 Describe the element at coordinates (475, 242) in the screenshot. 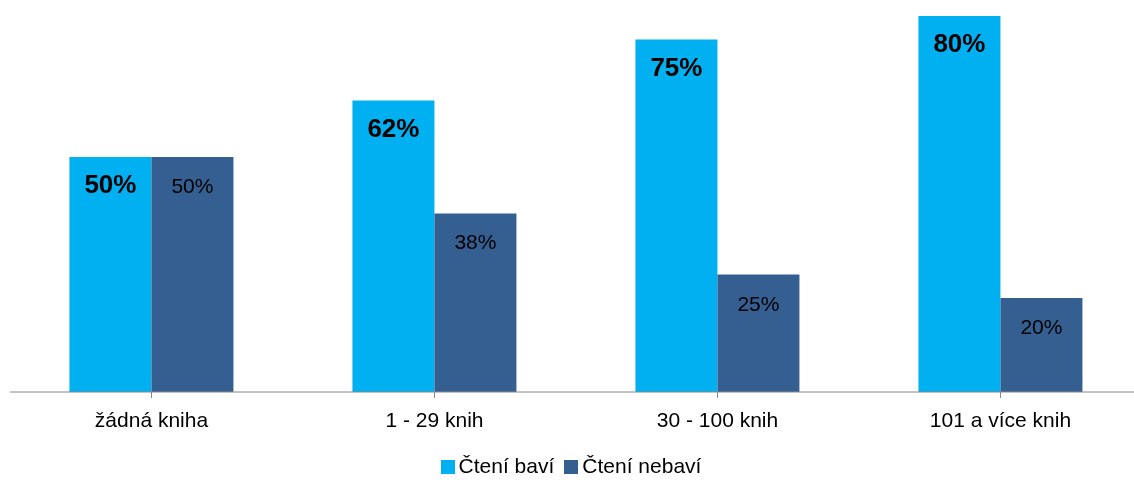

I see `data-label: 38%` at that location.